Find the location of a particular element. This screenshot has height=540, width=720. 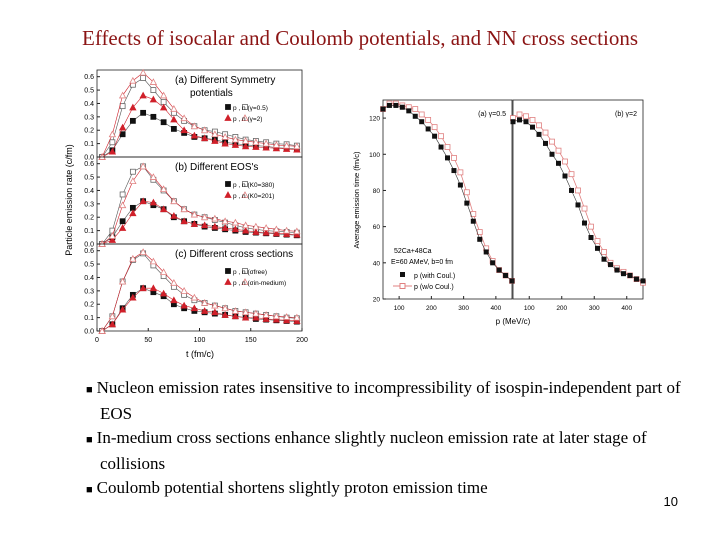

panel-title: (c) Different cross sections is located at coordinates (234, 254).